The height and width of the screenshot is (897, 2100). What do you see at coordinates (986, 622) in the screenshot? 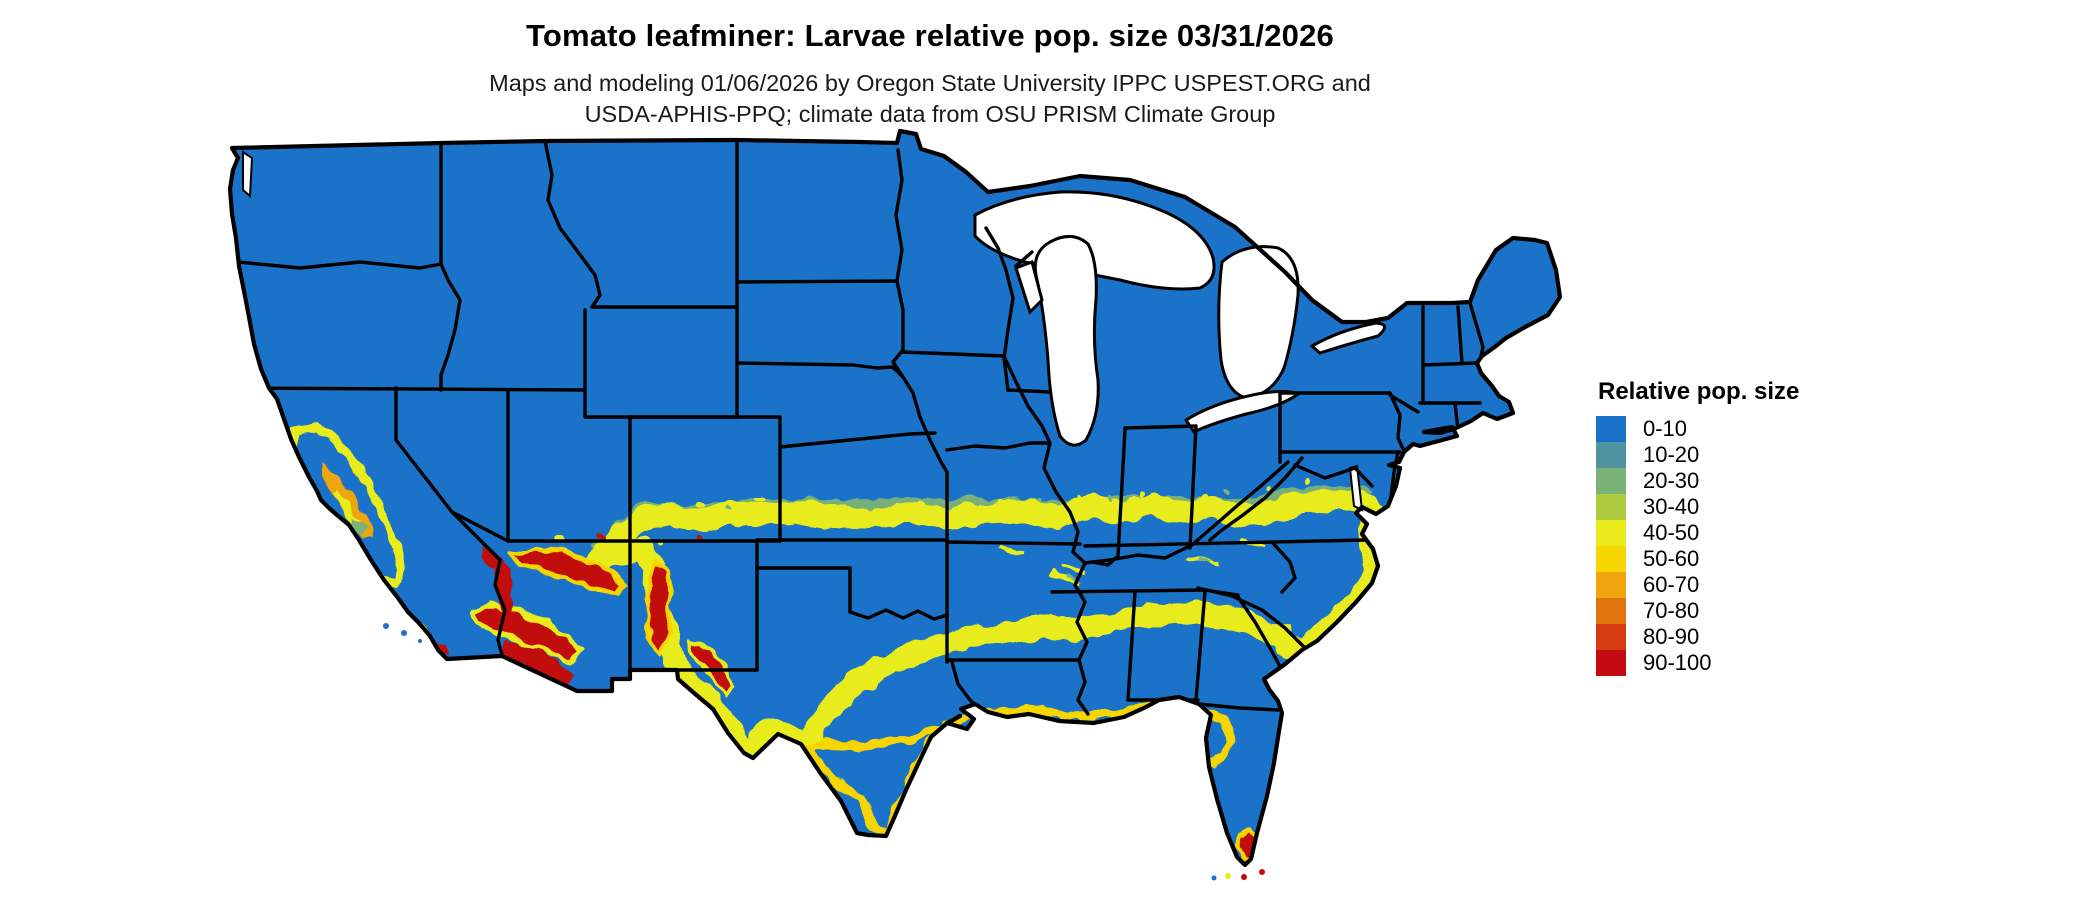
I see `southern-high-band` at bounding box center [986, 622].